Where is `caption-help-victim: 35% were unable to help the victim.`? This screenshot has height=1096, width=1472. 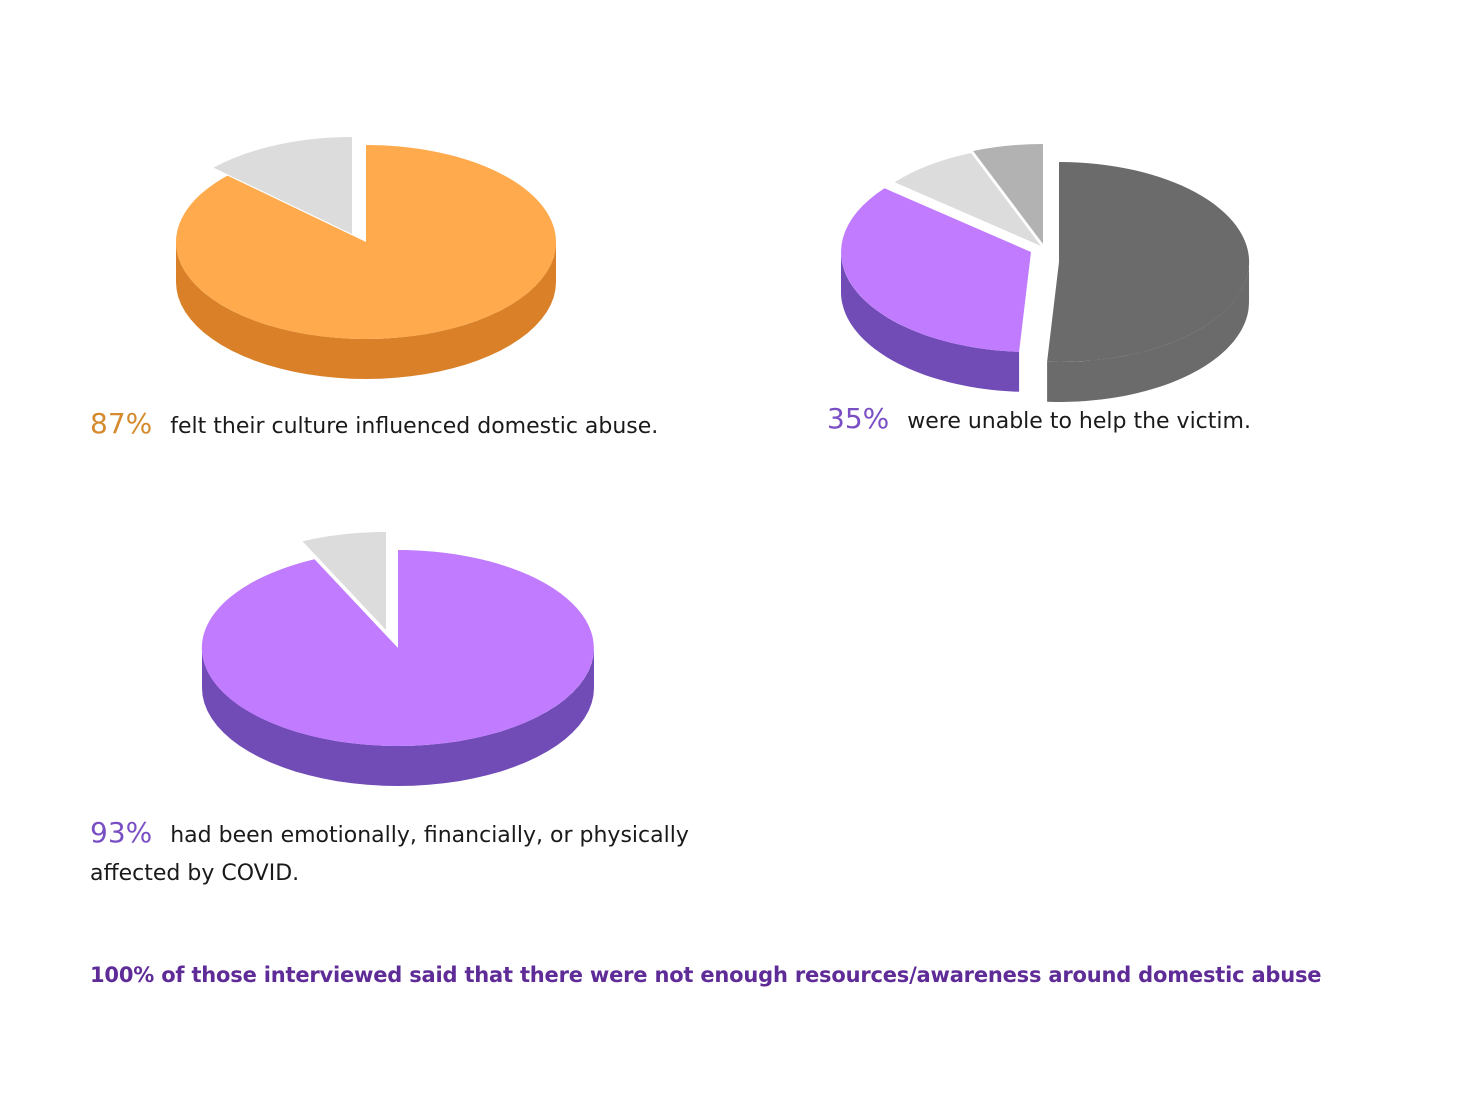 caption-help-victim: 35% were unable to help the victim. is located at coordinates (1107, 420).